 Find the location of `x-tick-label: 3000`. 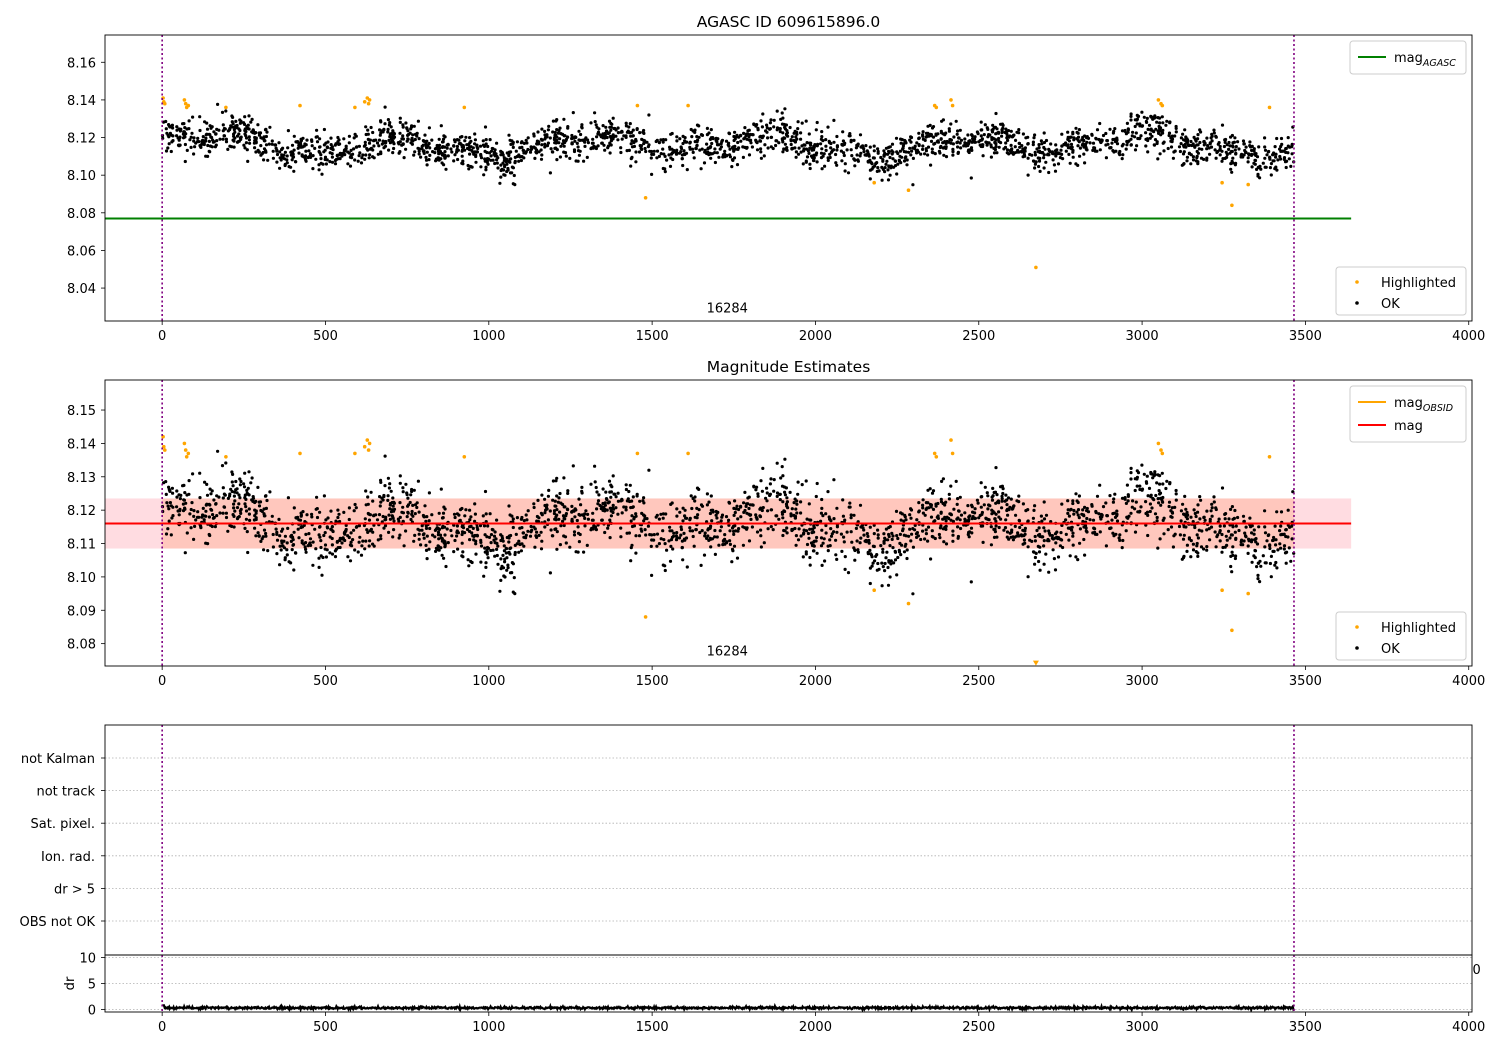

x-tick-label: 3000 is located at coordinates (1142, 681).